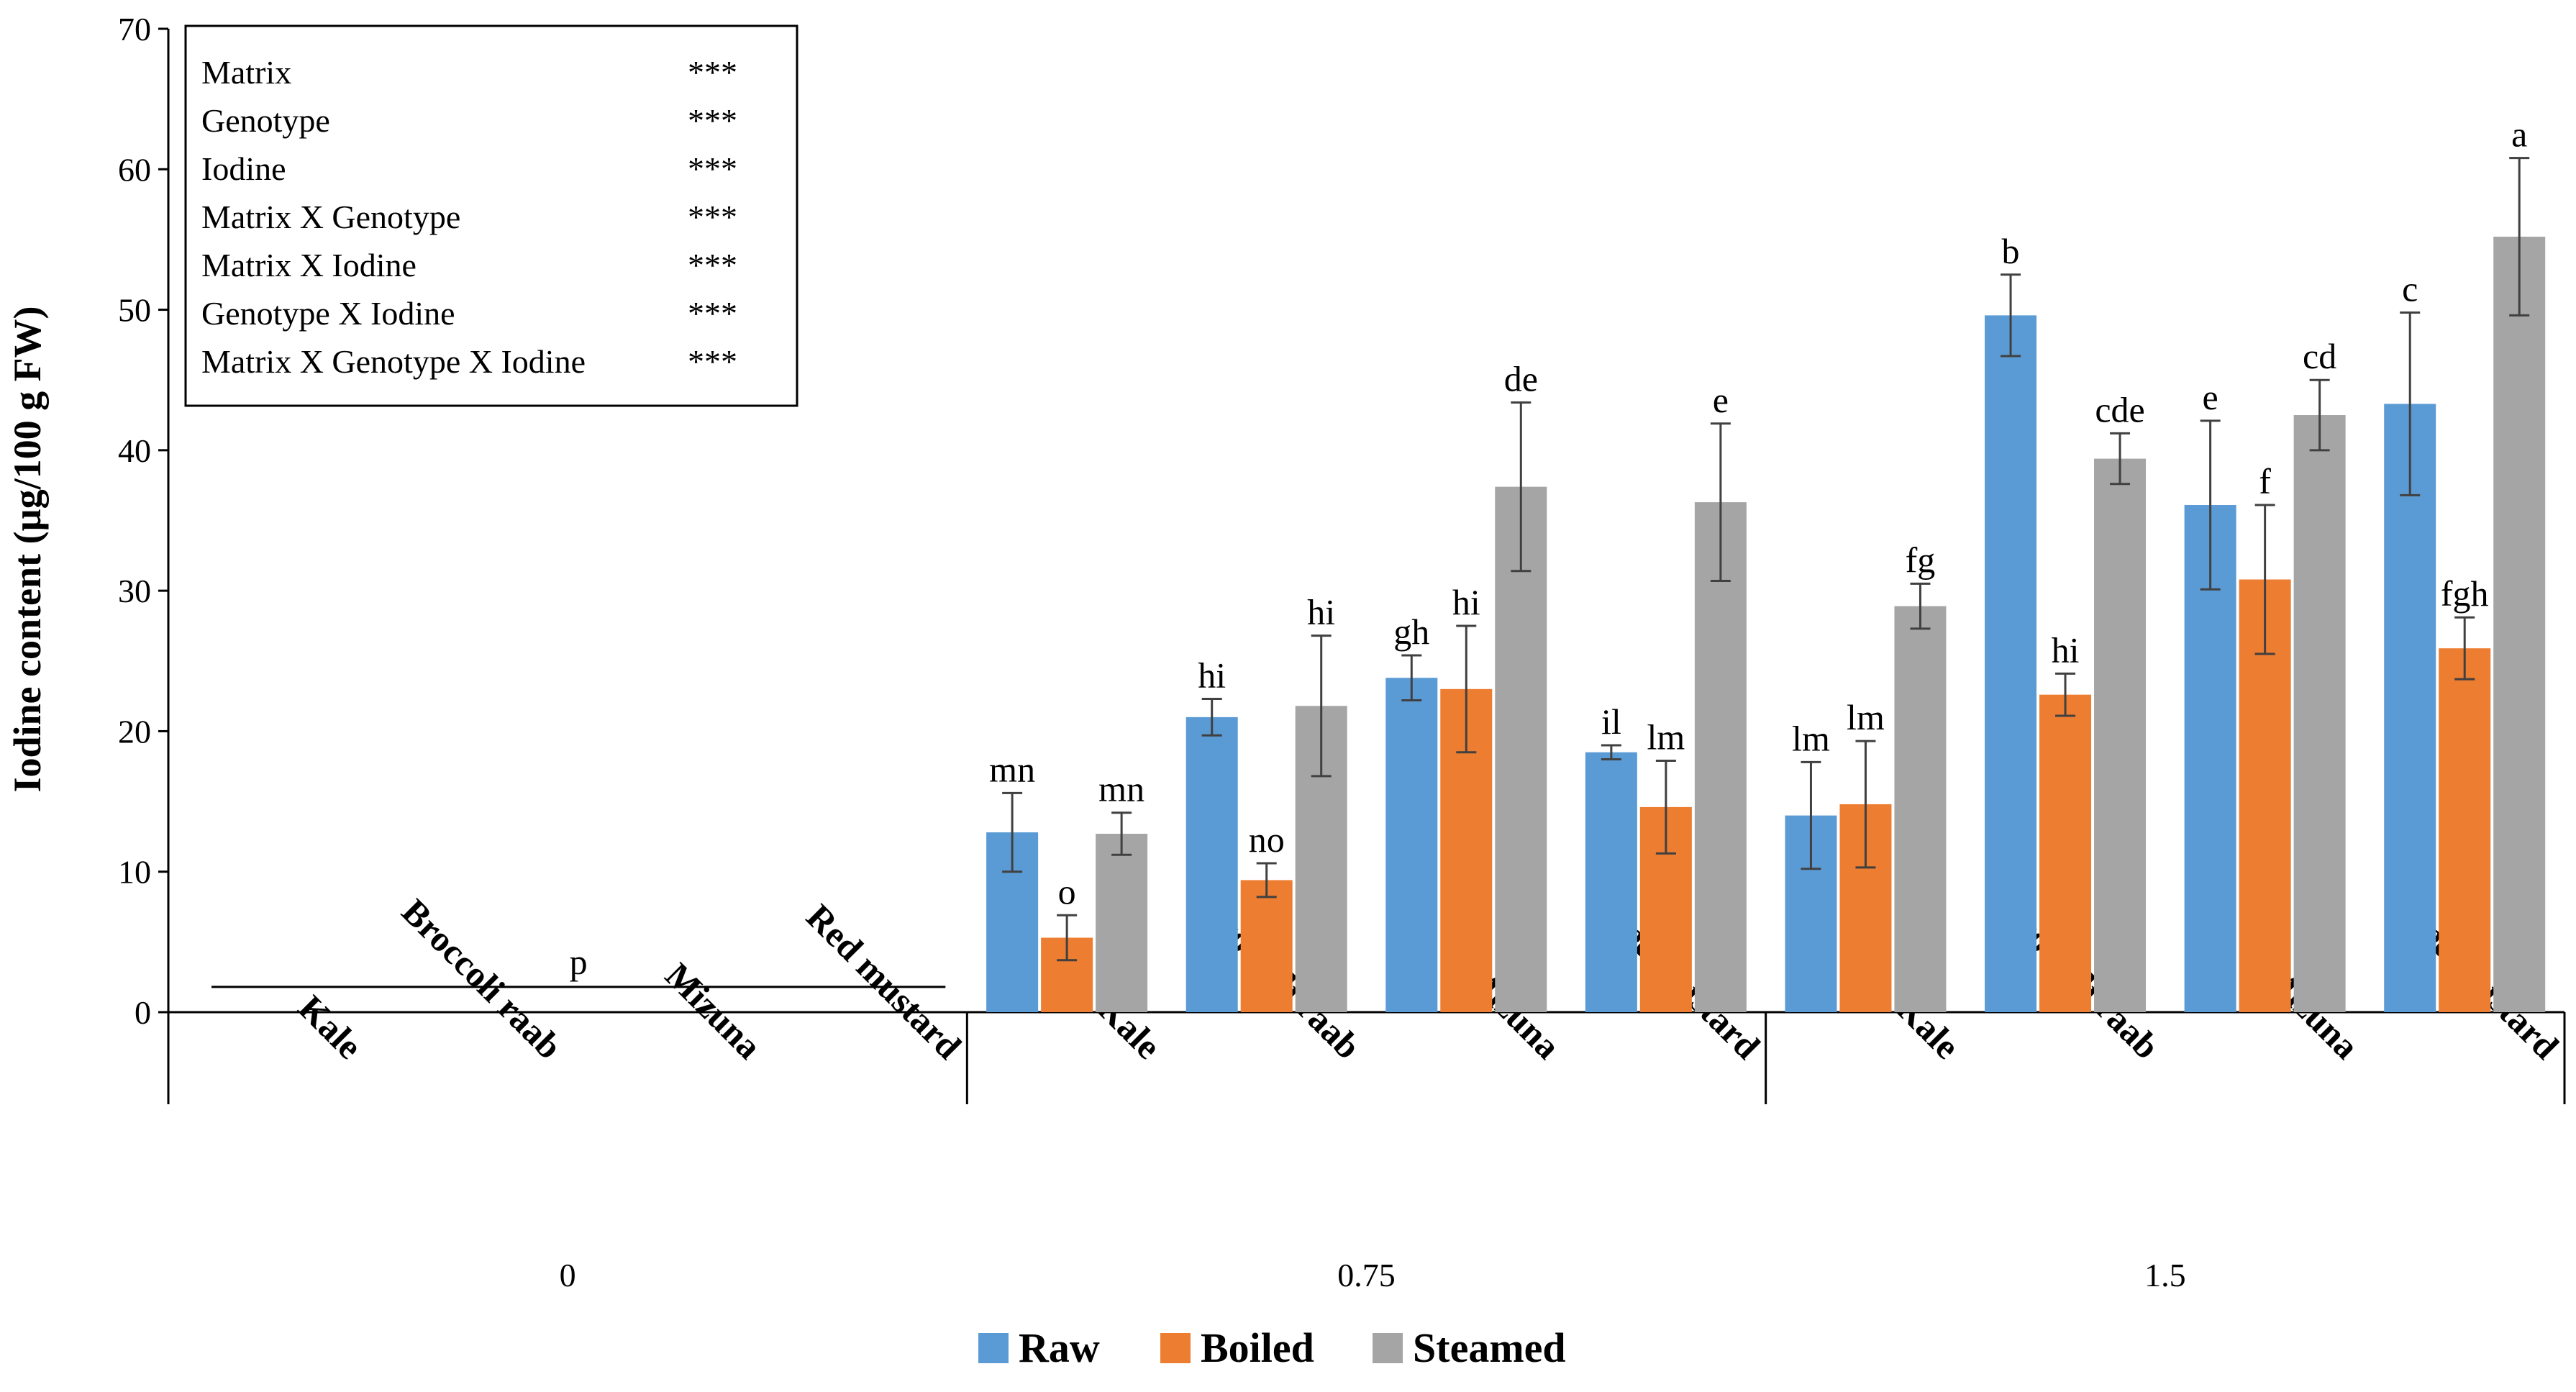  I want to click on y-tick-label: 0, so click(143, 1013).